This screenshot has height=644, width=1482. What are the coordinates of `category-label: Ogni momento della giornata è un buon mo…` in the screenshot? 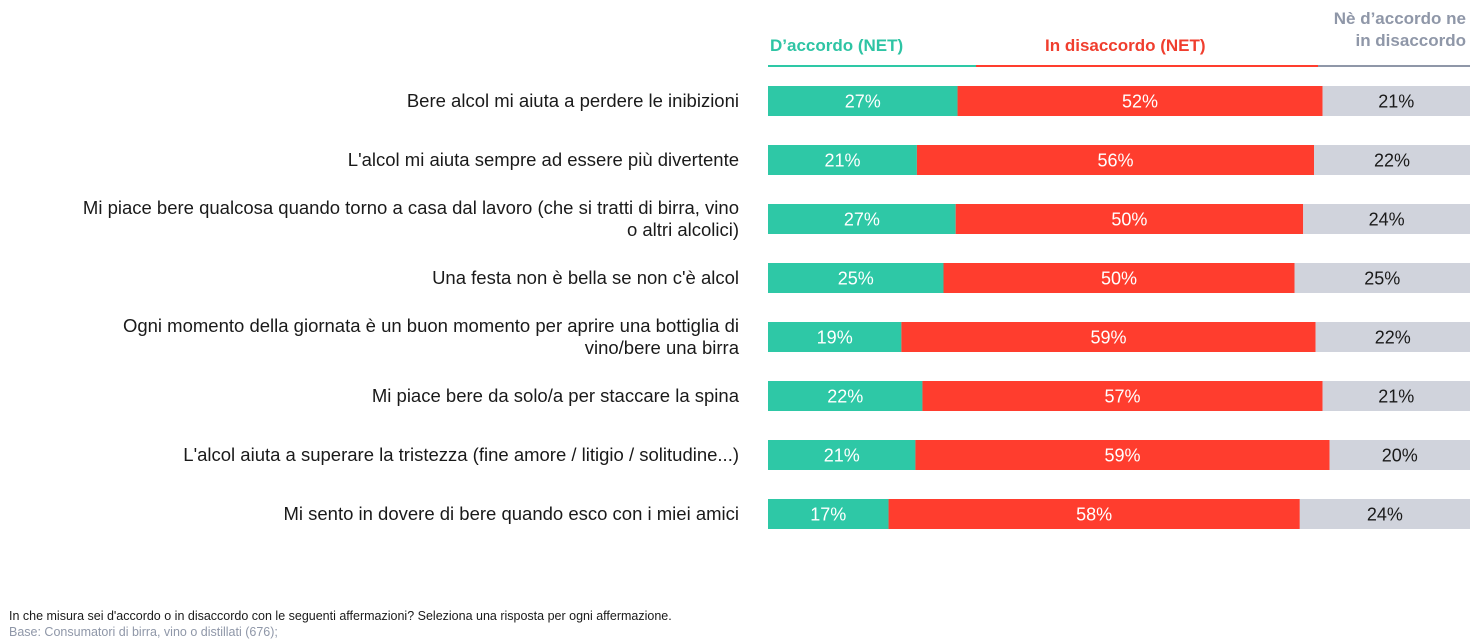 It's located at (431, 336).